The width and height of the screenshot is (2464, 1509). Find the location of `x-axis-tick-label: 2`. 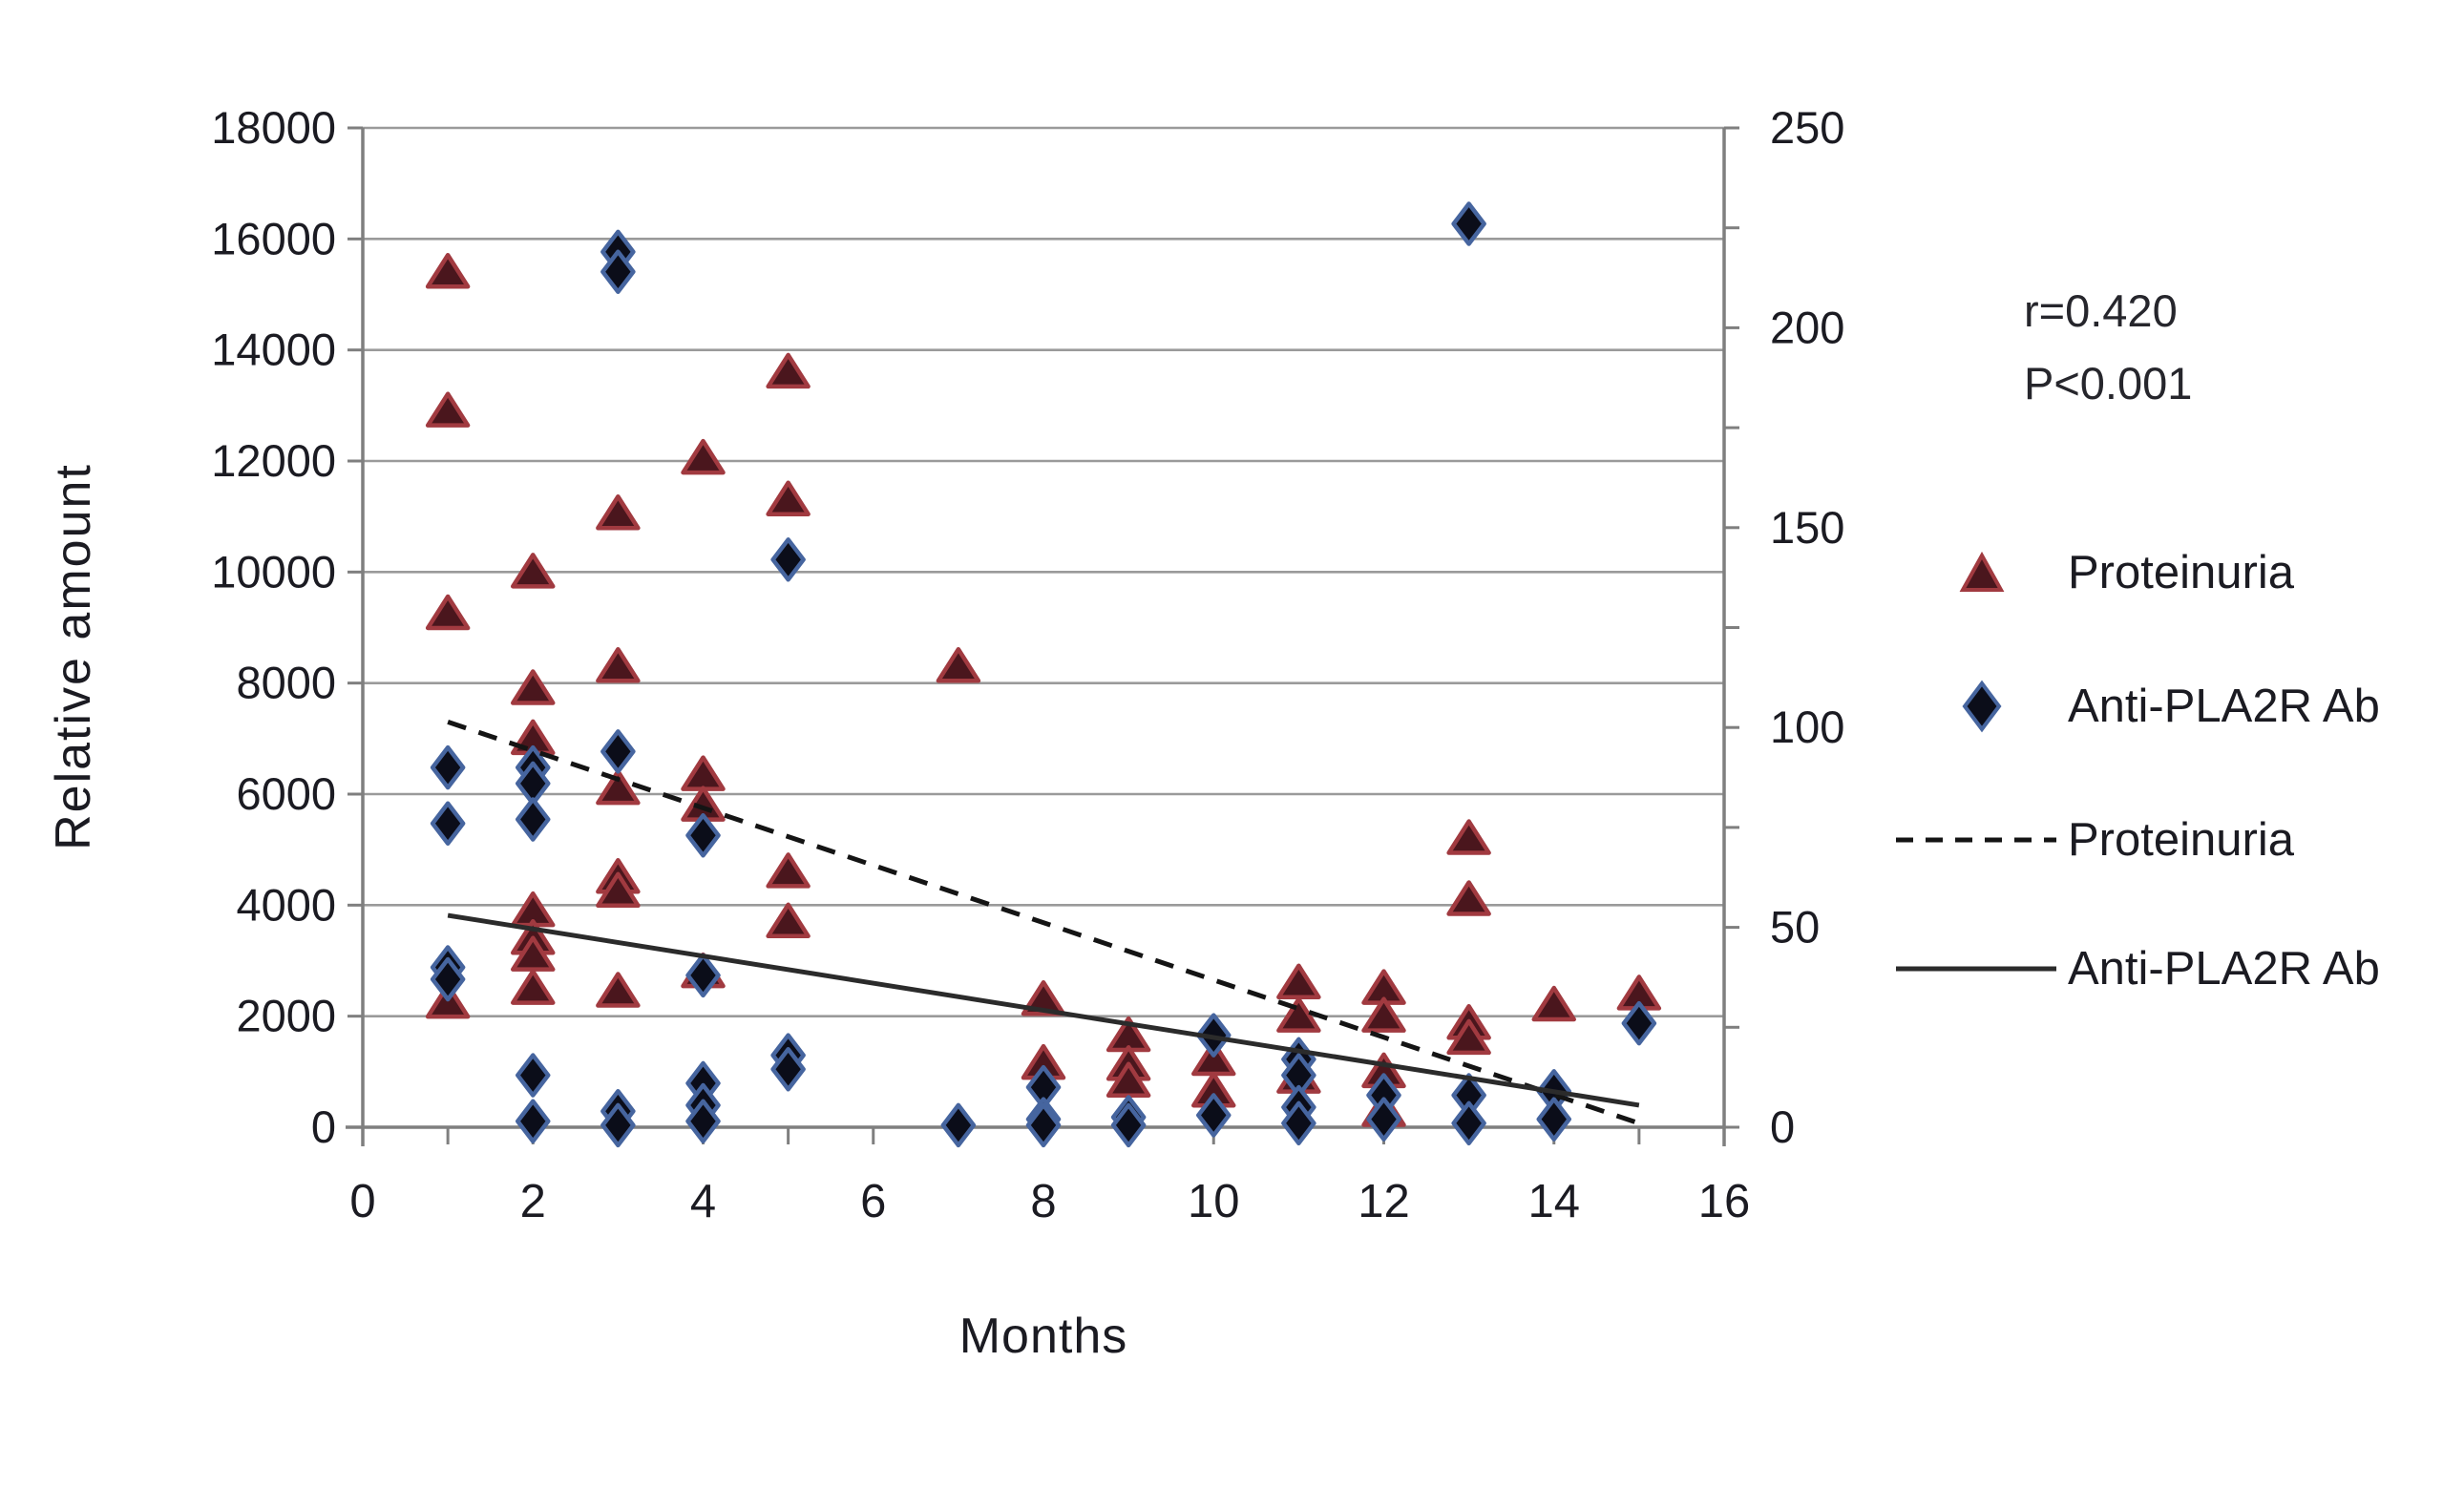

x-axis-tick-label: 2 is located at coordinates (533, 1201).